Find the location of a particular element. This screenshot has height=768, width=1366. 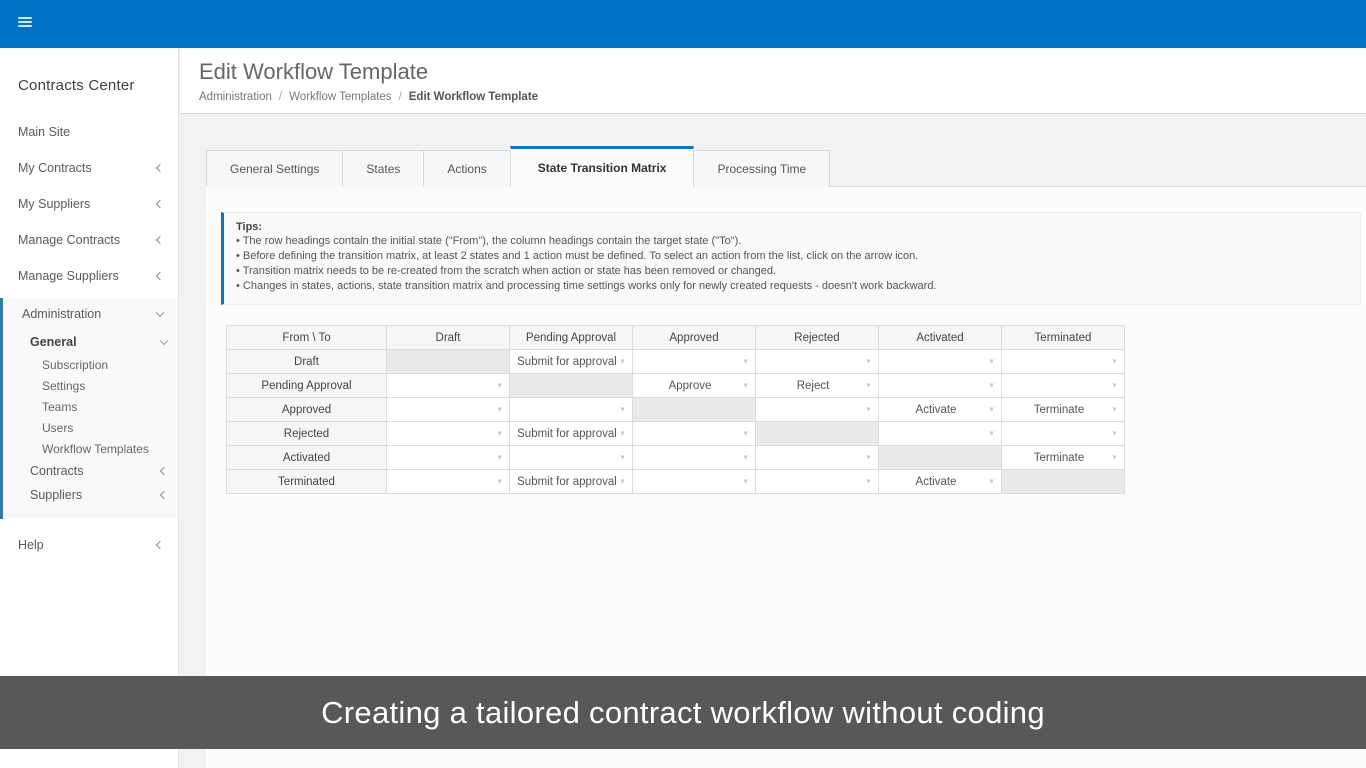

sidebar-item-label: Suppliers is located at coordinates (56, 495).